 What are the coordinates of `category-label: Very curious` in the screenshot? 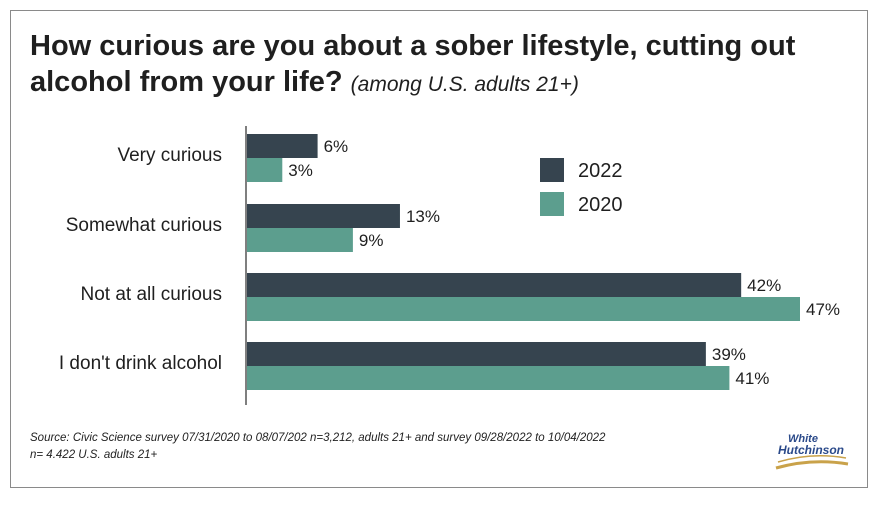 It's located at (169, 155).